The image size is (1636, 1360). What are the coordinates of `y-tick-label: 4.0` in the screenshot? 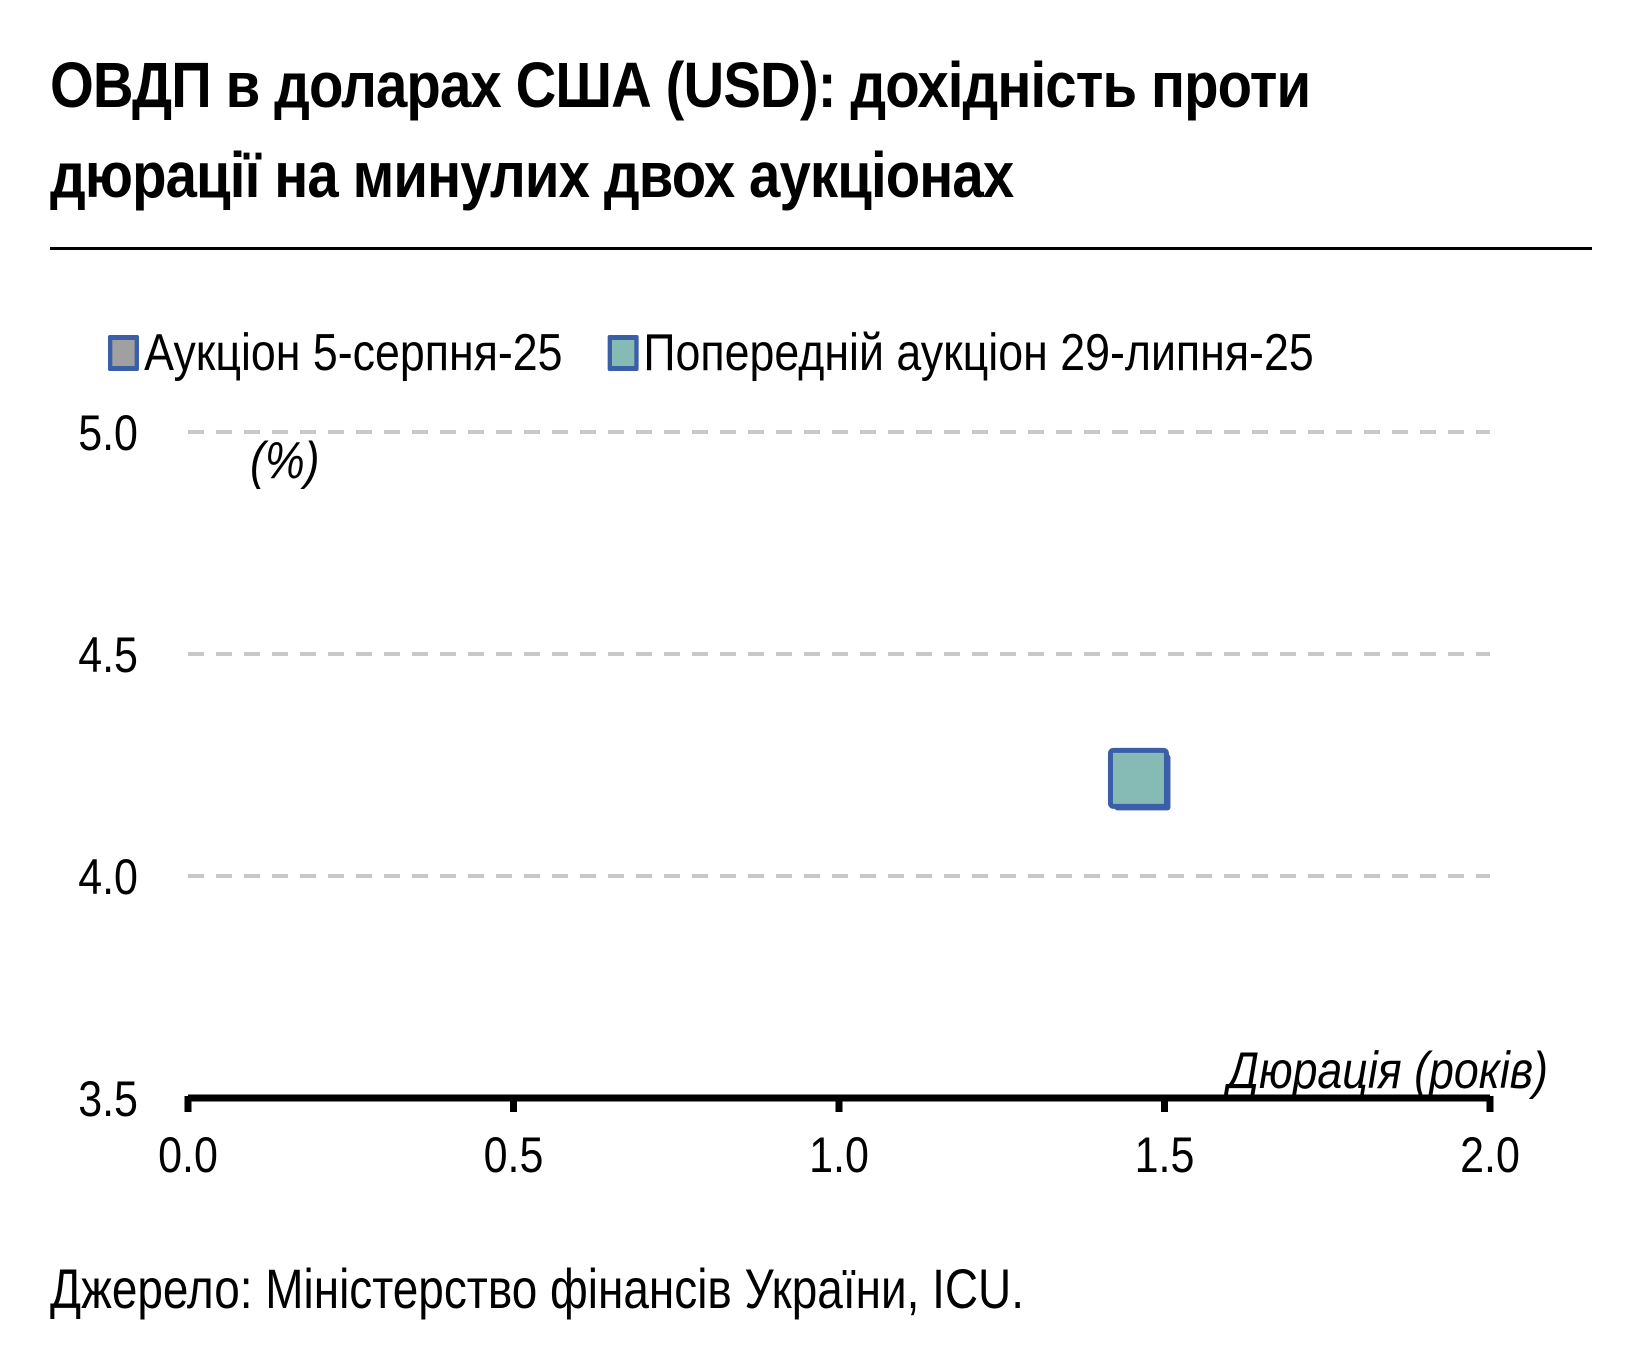 It's located at (108, 877).